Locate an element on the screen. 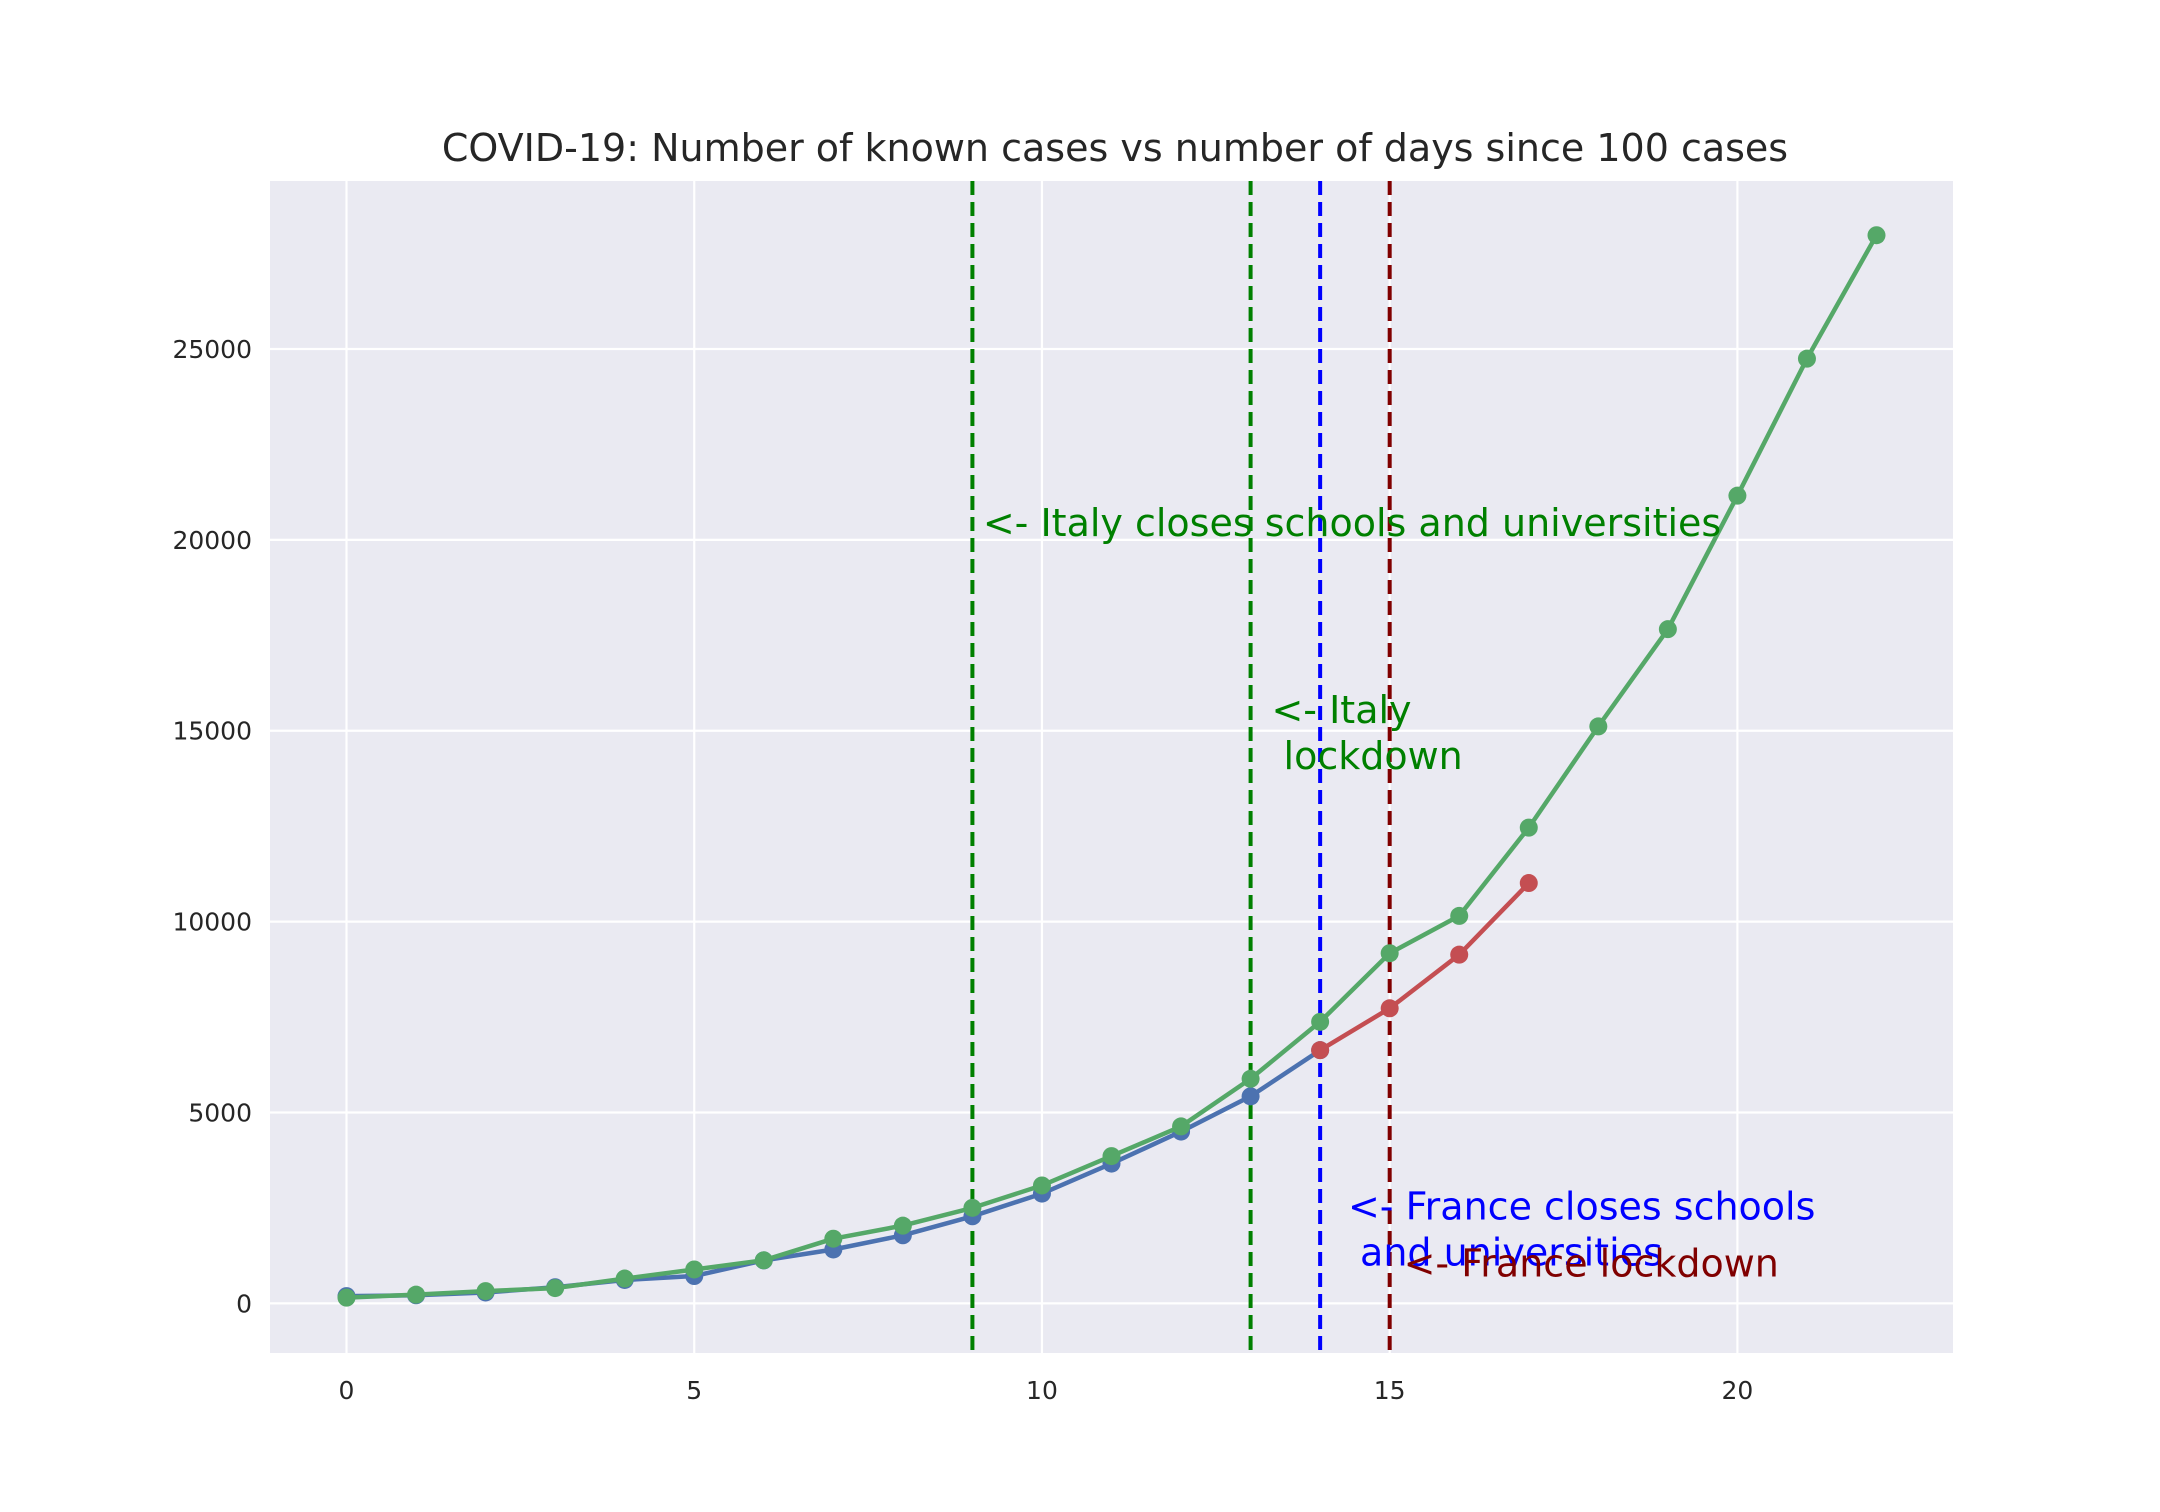 This screenshot has height=1512, width=2160. annotation-line: <- France closes schools is located at coordinates (1581, 1206).